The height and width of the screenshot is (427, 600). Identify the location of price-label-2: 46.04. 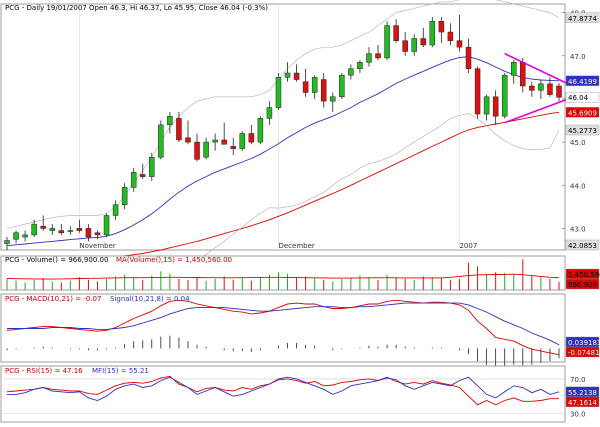
(578, 98).